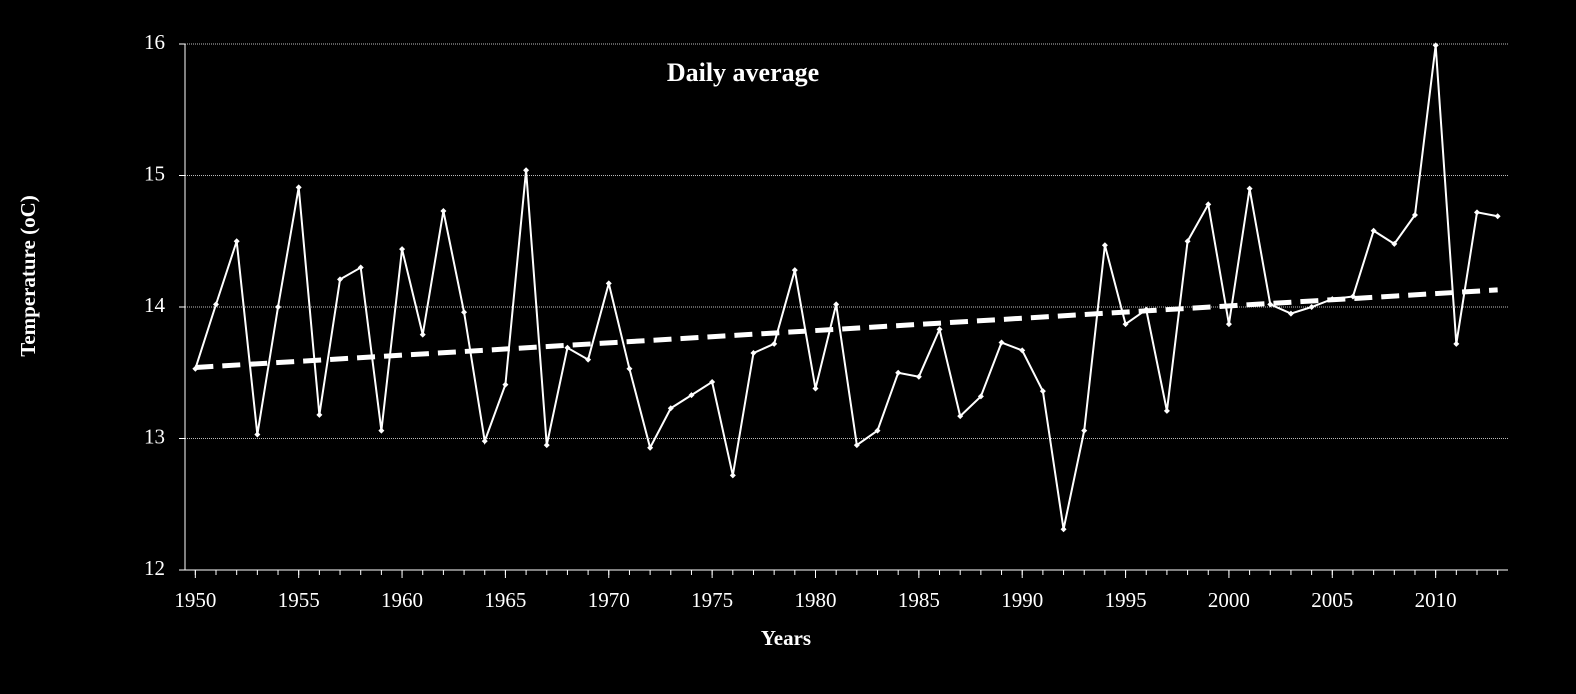 This screenshot has height=694, width=1576. What do you see at coordinates (846, 328) in the screenshot?
I see `trend-line` at bounding box center [846, 328].